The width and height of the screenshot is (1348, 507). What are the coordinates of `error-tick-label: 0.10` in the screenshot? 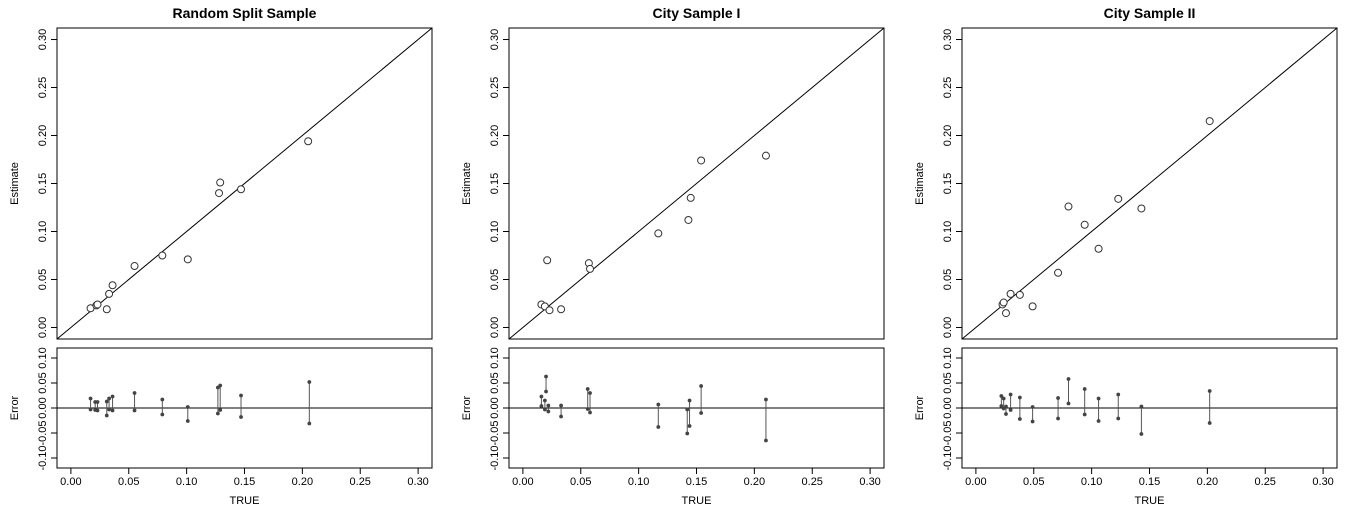 It's located at (948, 357).